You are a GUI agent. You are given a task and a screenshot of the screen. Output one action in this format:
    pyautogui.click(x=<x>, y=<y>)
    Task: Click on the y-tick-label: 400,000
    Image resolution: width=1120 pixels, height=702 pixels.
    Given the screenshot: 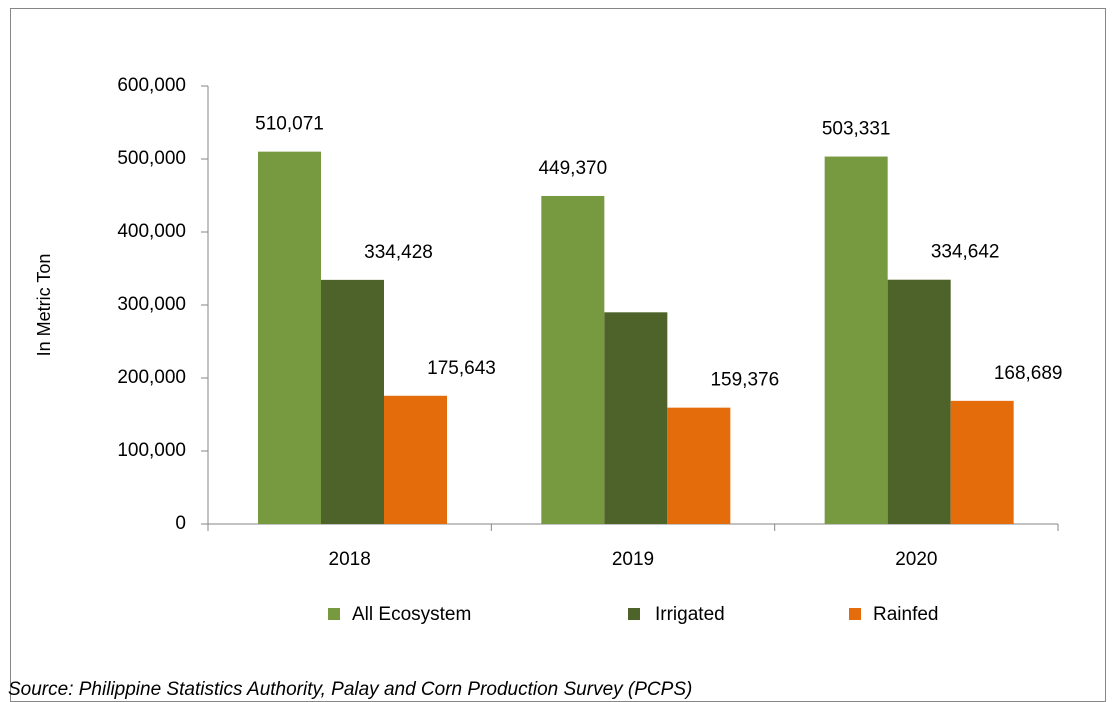 What is the action you would take?
    pyautogui.click(x=151, y=231)
    